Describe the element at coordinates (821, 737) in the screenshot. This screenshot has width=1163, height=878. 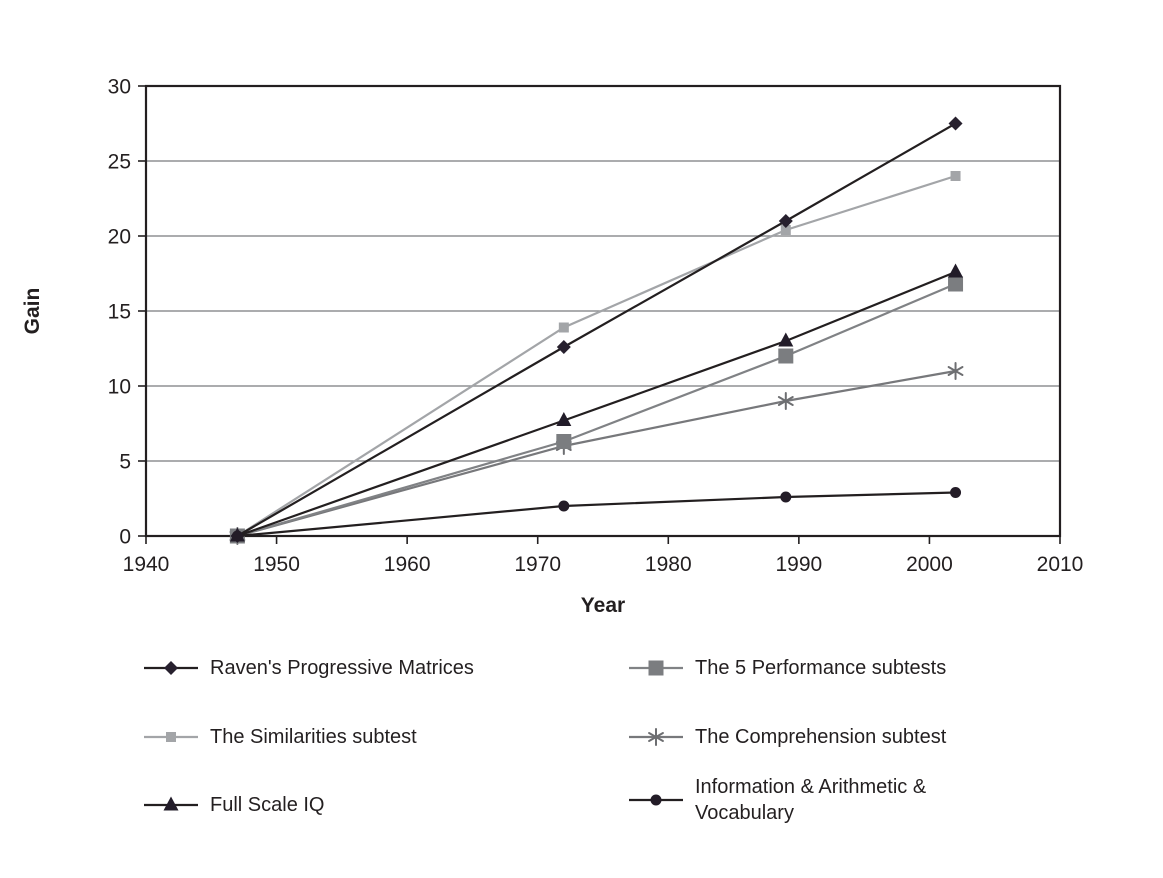
I see `legend-label-comprehension-subtest: The Comprehension subtest` at that location.